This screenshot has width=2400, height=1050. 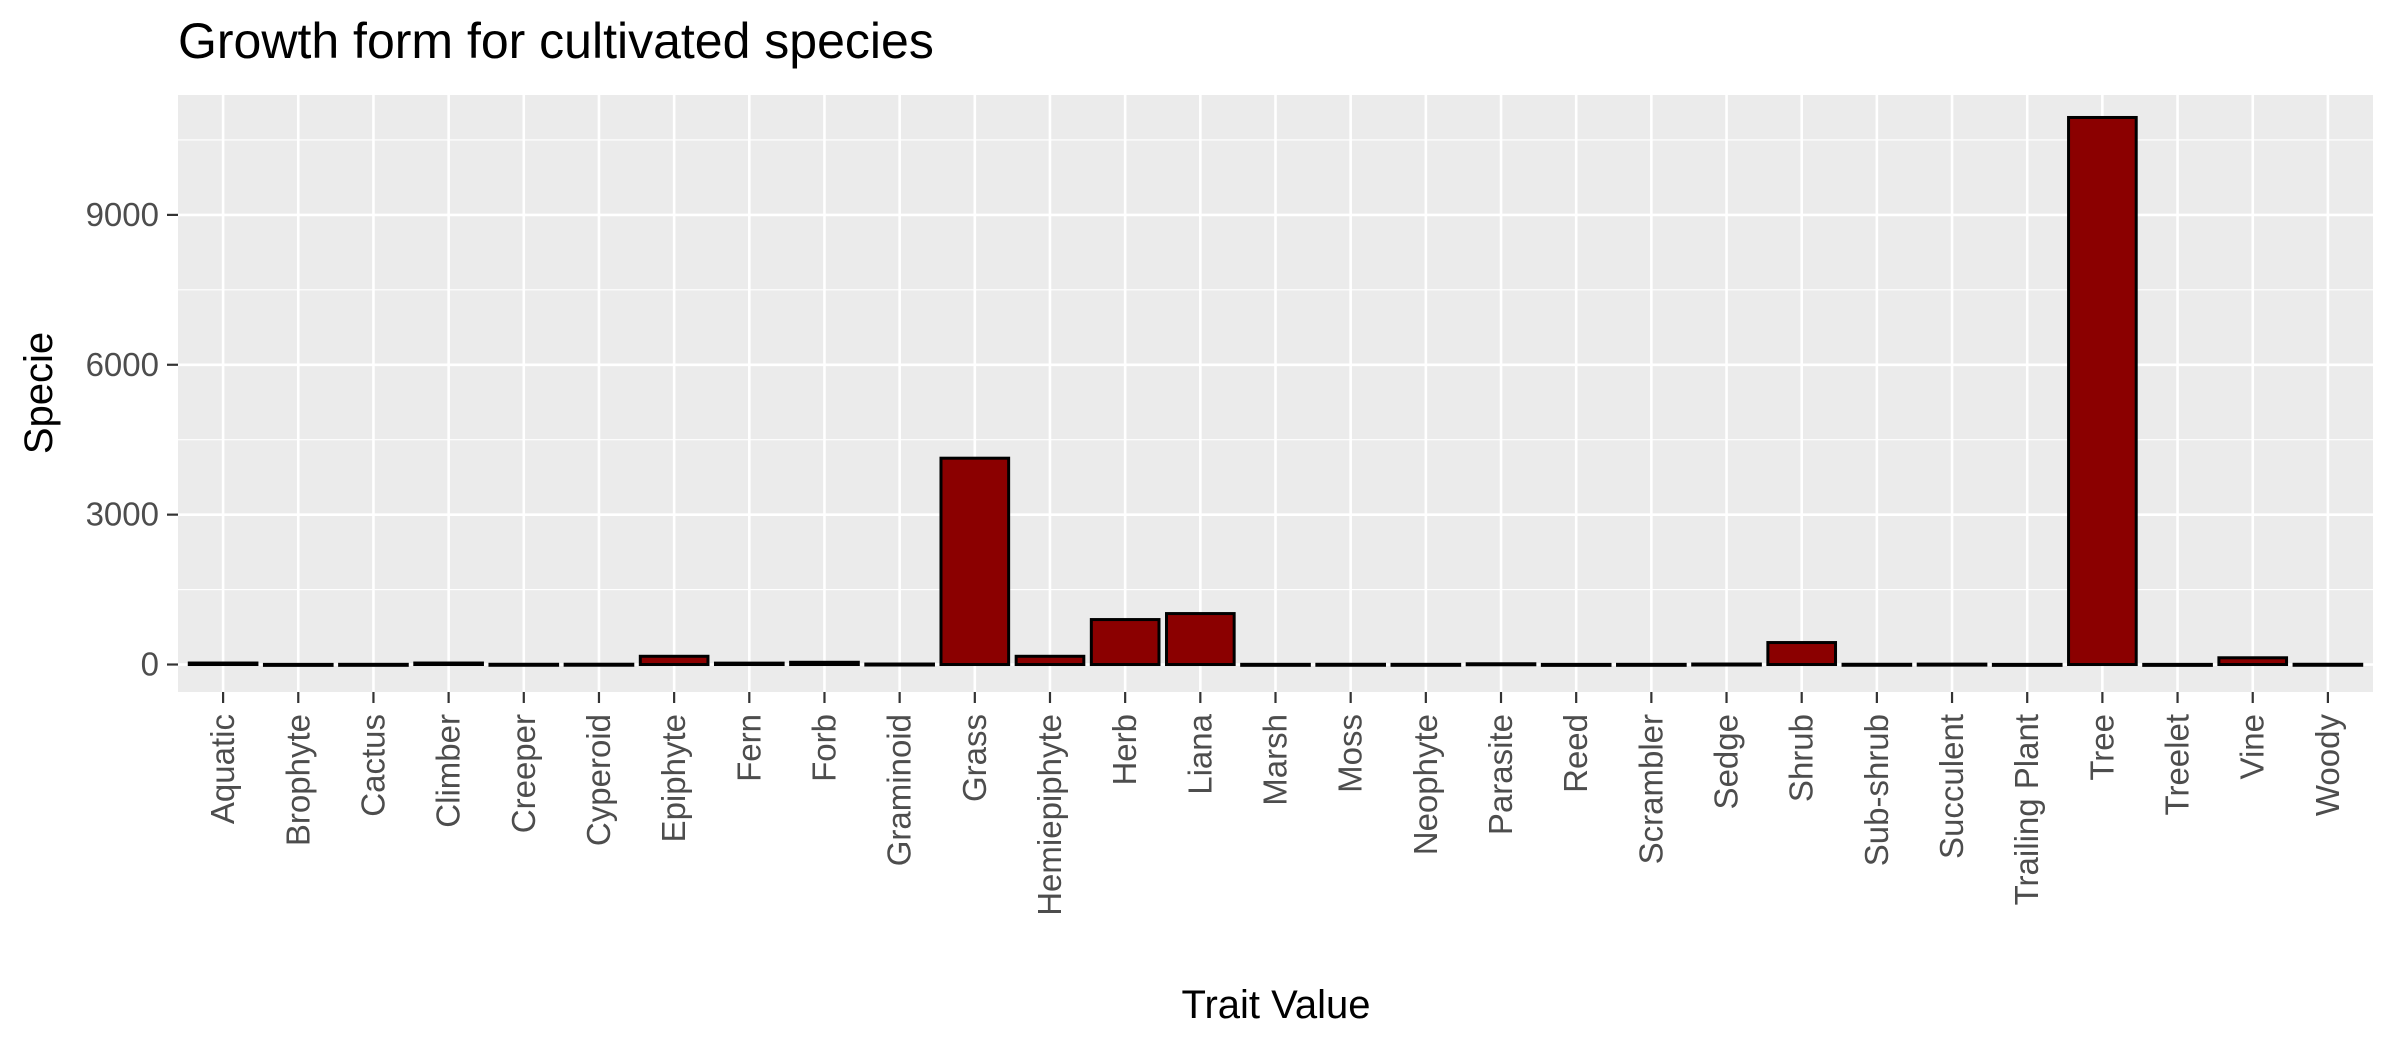 What do you see at coordinates (1801, 758) in the screenshot?
I see `x-tick-label: Shrub` at bounding box center [1801, 758].